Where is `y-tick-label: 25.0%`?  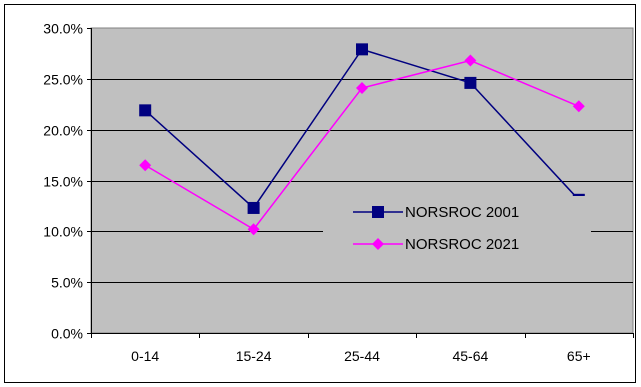
y-tick-label: 25.0% is located at coordinates (63, 80).